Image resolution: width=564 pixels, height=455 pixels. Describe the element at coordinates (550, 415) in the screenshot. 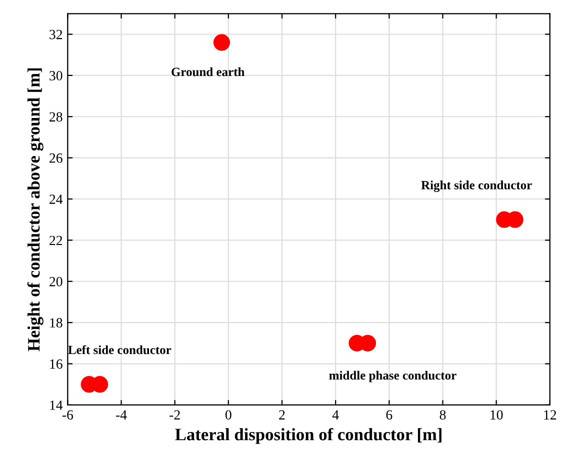

I see `x-tick-label: 12` at that location.